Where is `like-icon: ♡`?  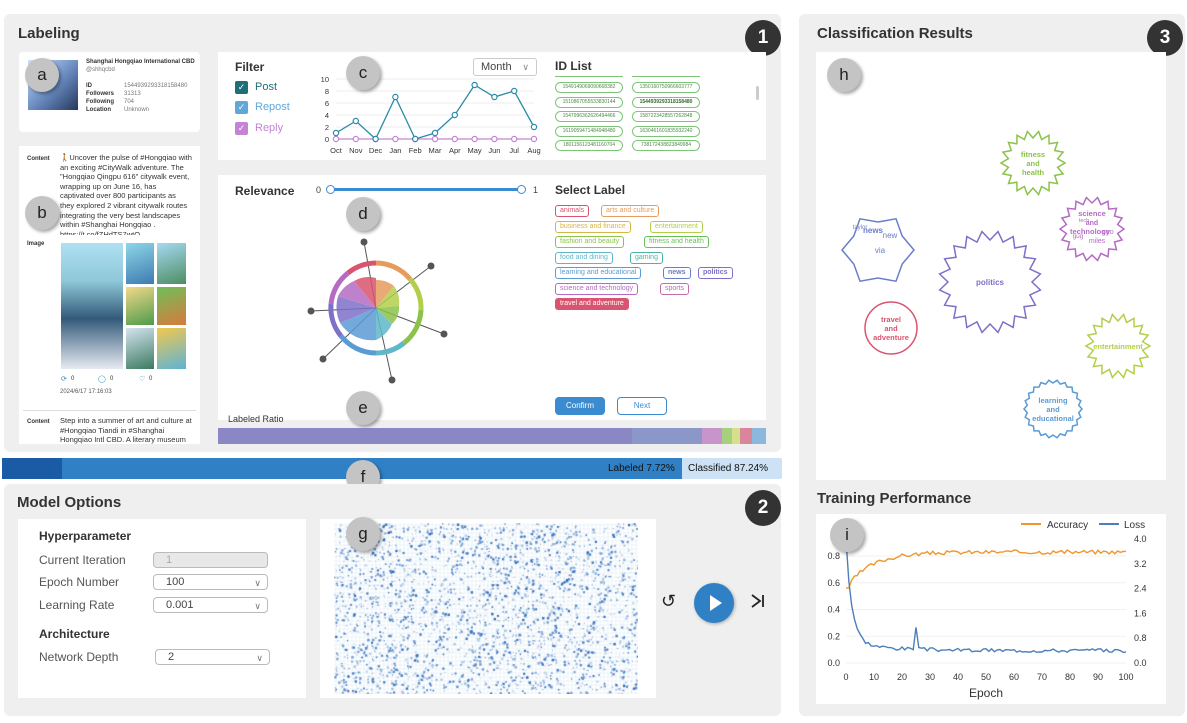
like-icon: ♡ is located at coordinates (142, 379).